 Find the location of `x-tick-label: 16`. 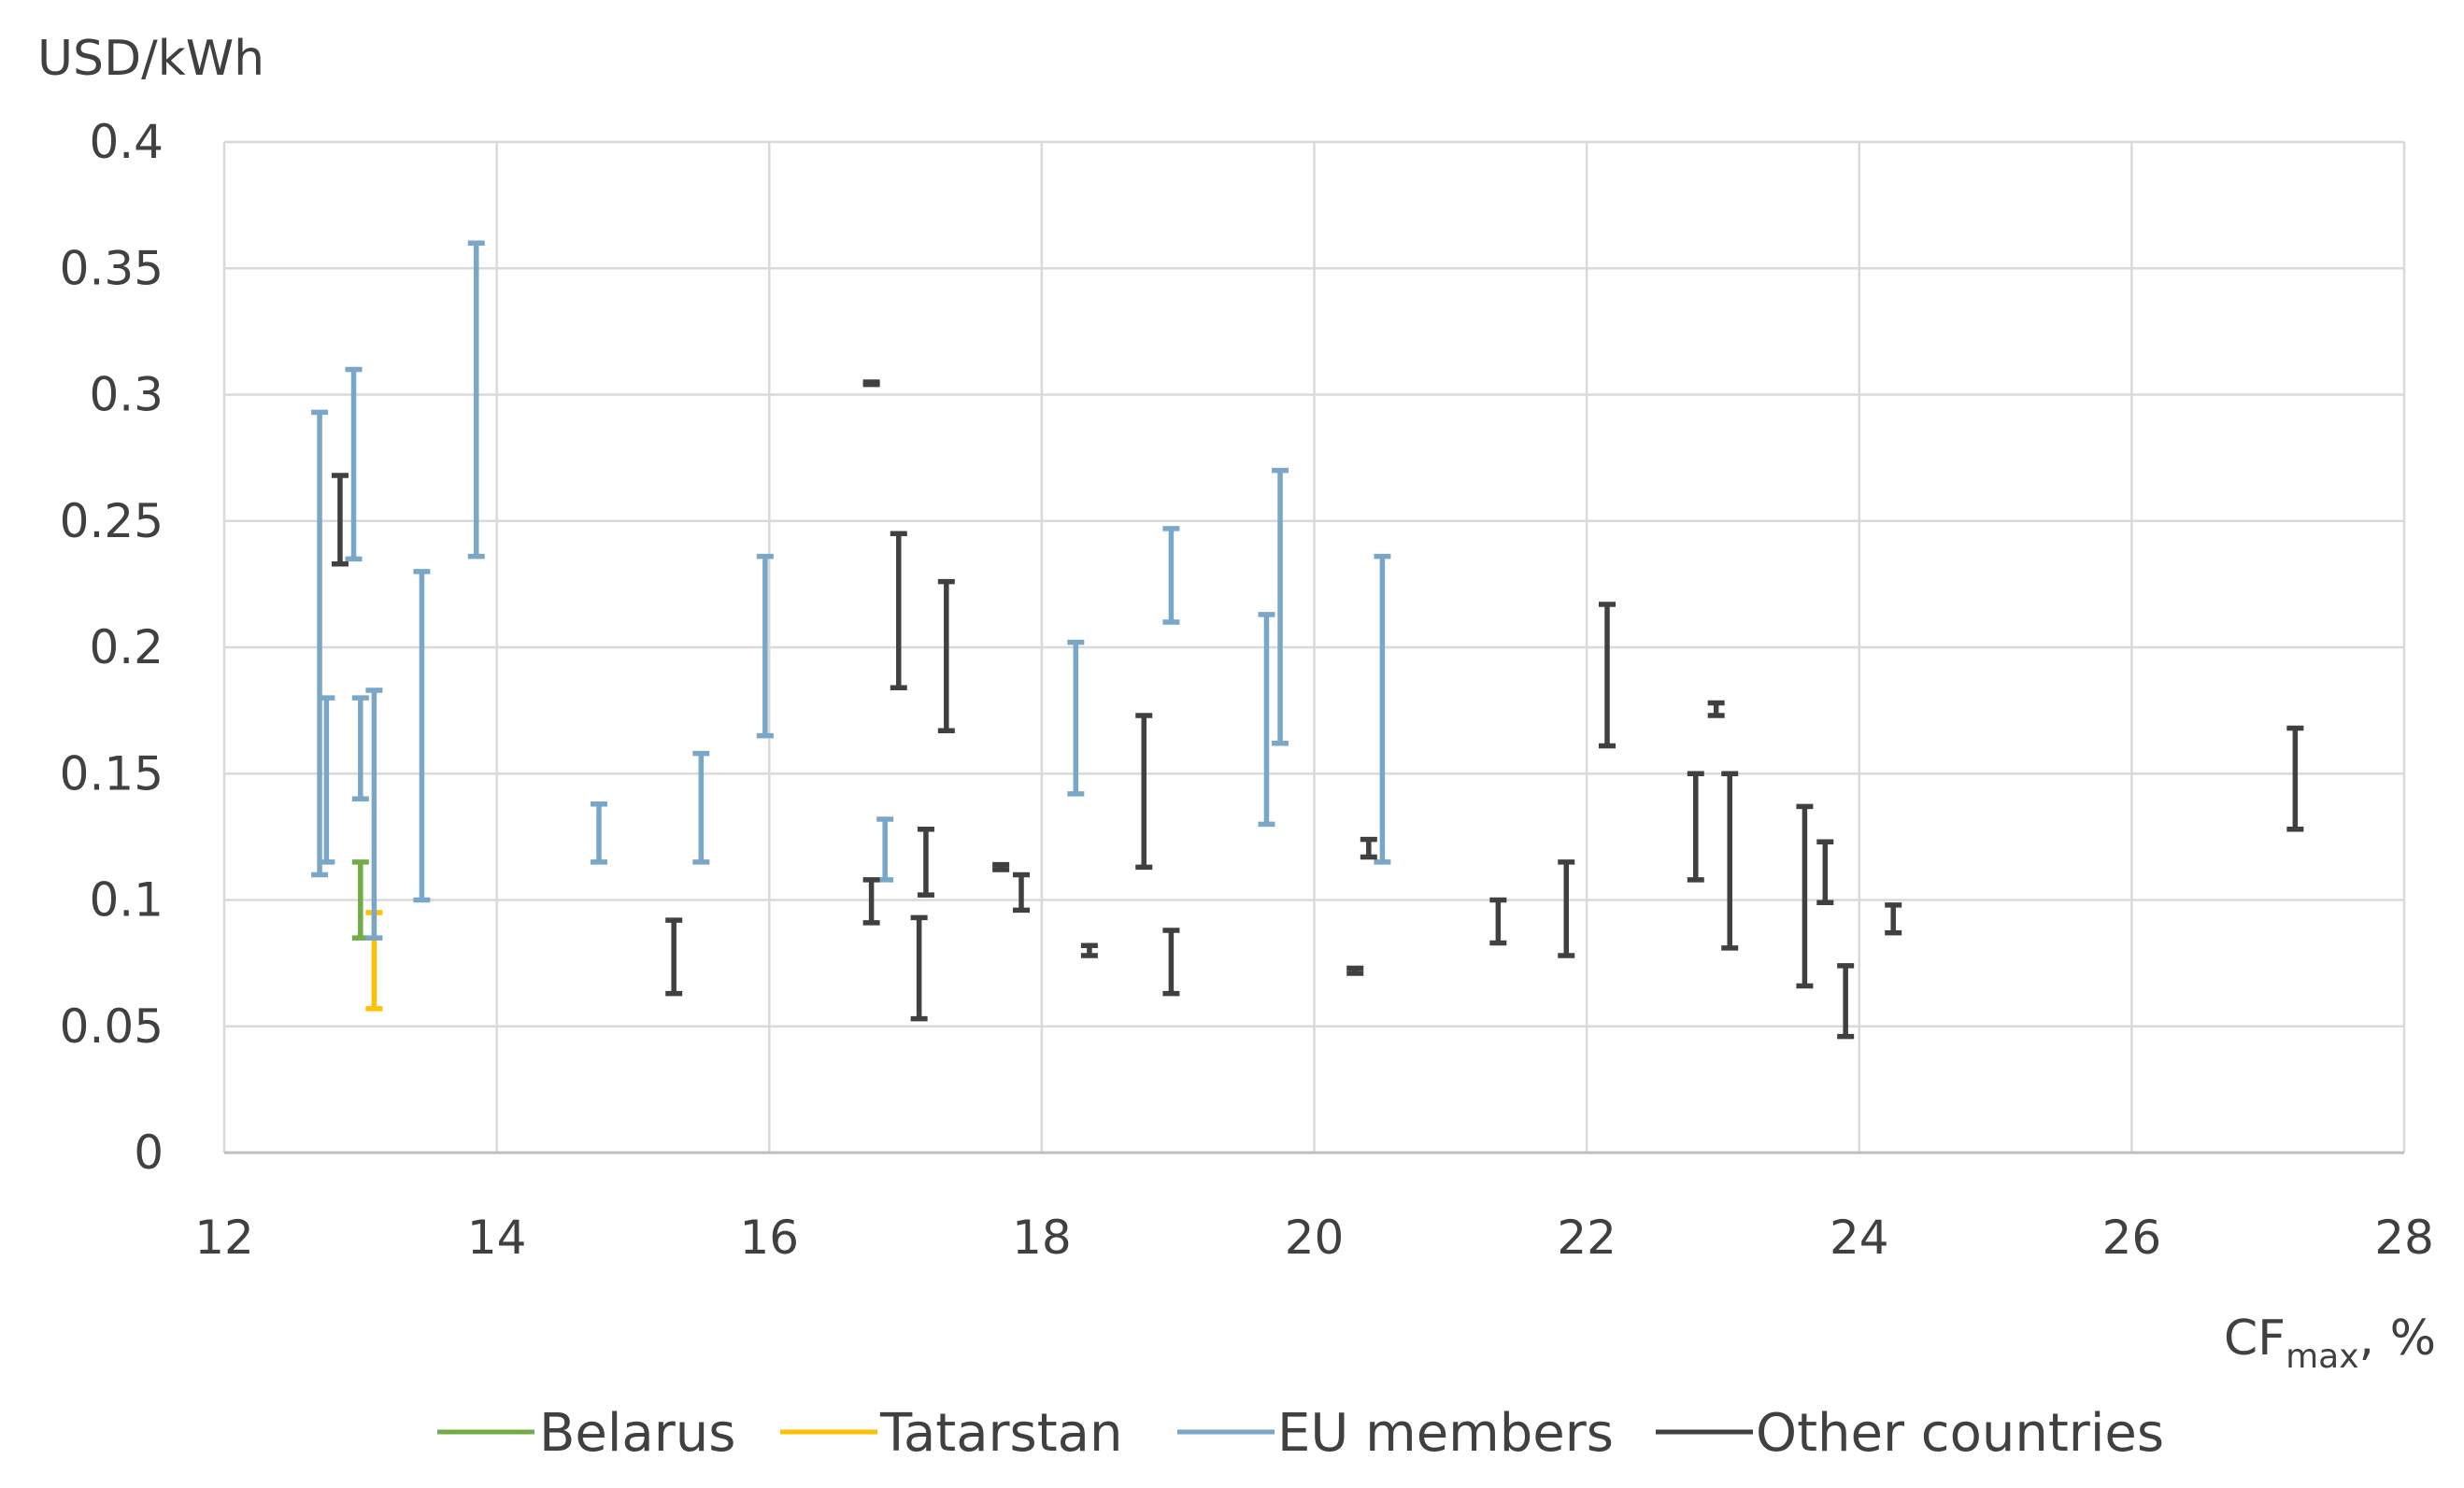

x-tick-label: 16 is located at coordinates (769, 1238).